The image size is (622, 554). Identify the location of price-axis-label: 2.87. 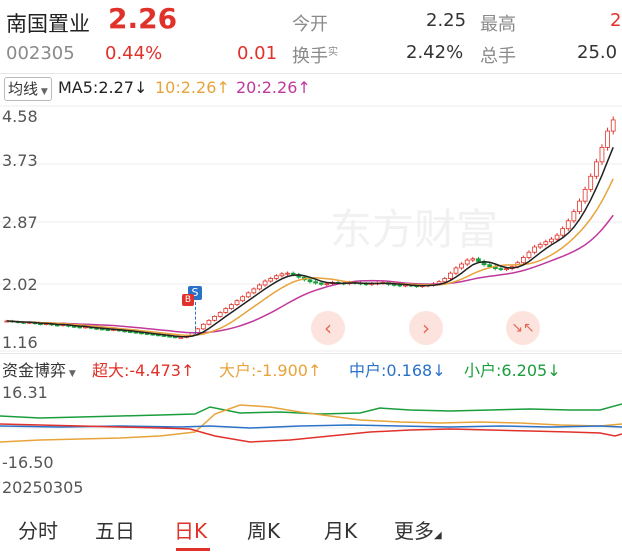
(20, 222).